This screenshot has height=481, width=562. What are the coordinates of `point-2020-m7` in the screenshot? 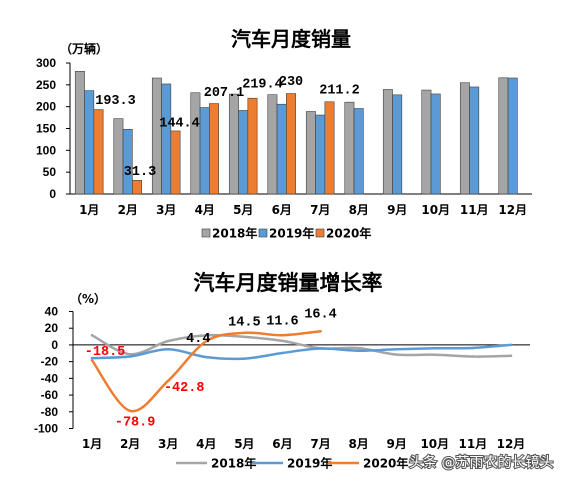 It's located at (320, 331).